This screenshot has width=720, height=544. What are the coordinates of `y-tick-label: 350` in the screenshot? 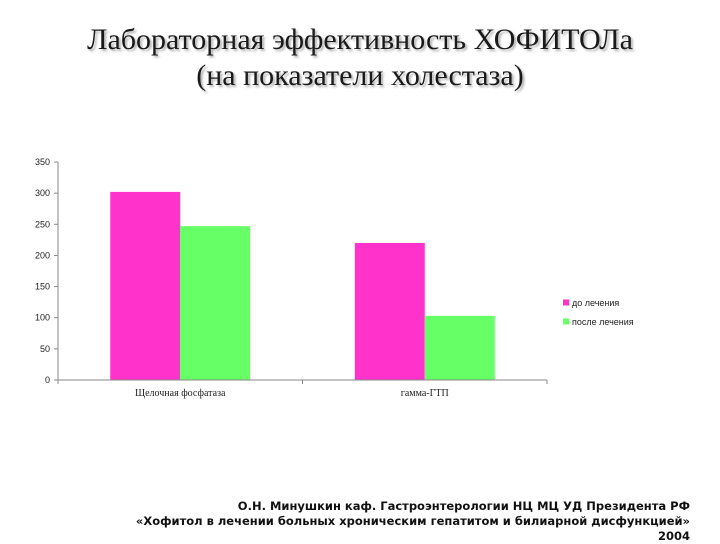 It's located at (42, 162).